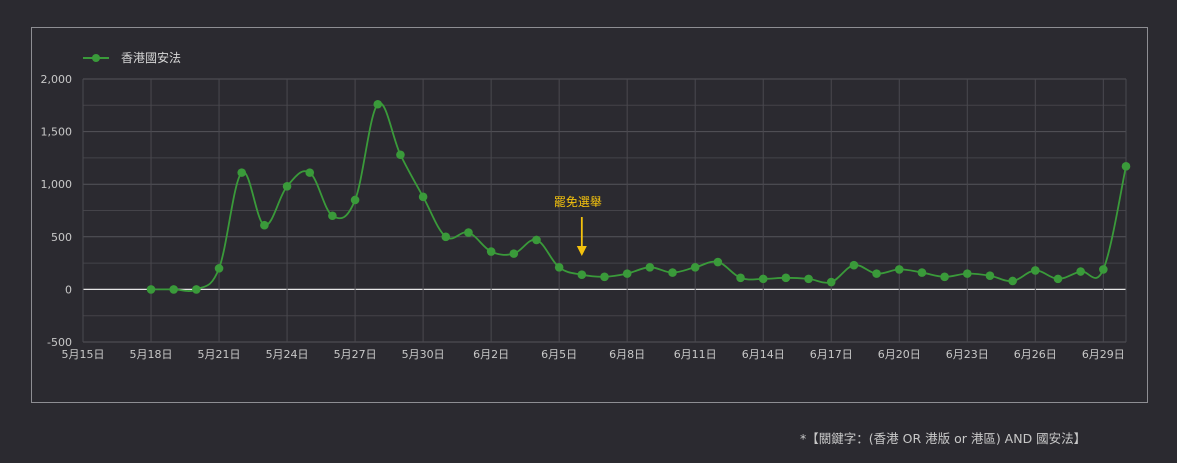 This screenshot has width=1177, height=463. What do you see at coordinates (581, 251) in the screenshot?
I see `annotation-arrow-head` at bounding box center [581, 251].